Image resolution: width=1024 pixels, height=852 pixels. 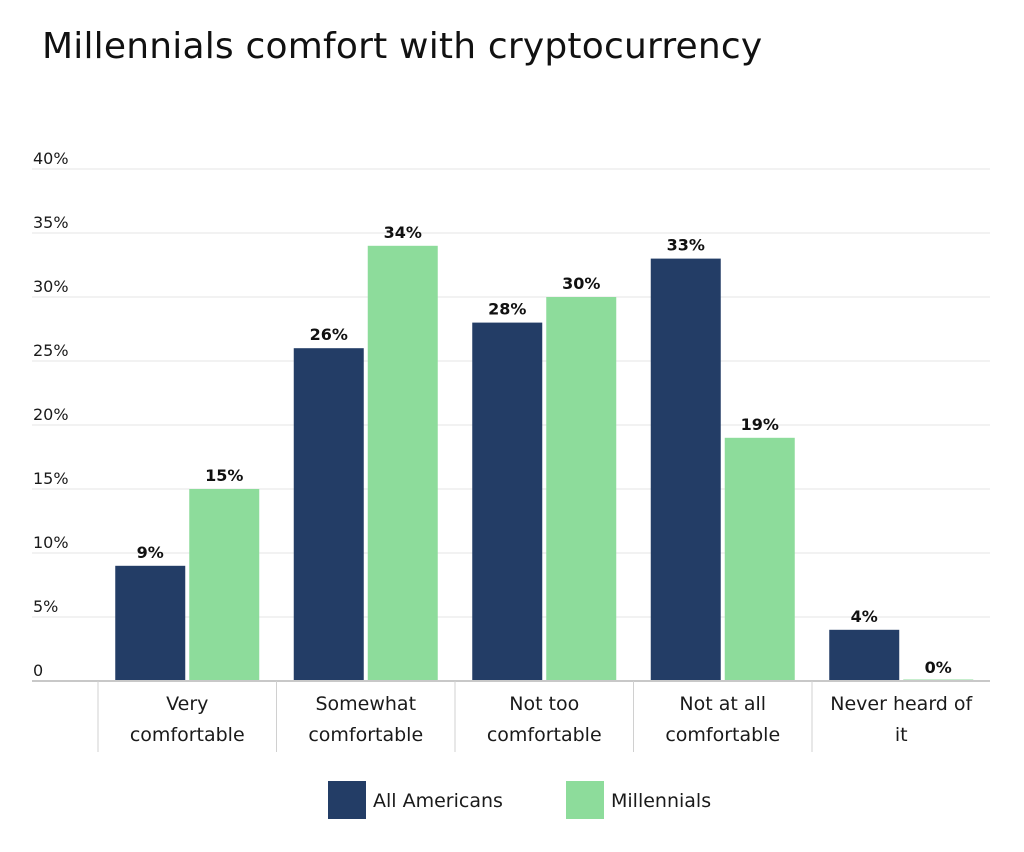 I want to click on y-tick-label: 30%, so click(x=51, y=286).